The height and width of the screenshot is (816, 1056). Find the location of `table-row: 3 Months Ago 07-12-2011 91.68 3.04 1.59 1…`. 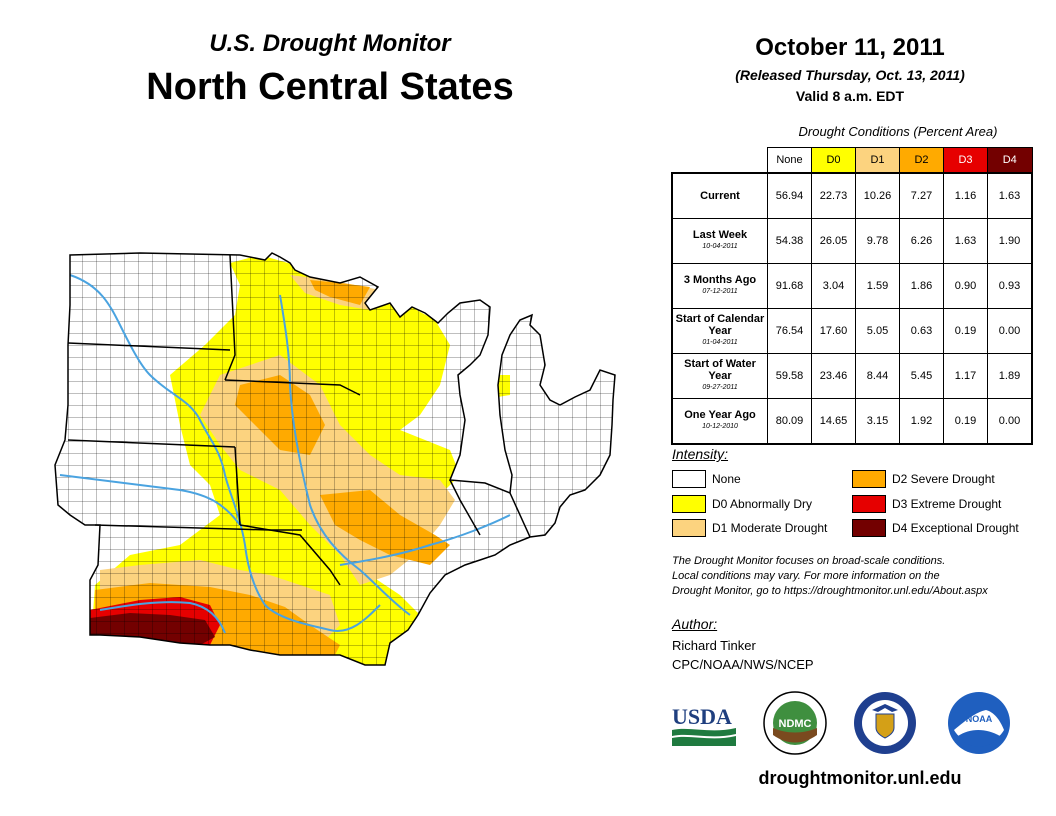

table-row: 3 Months Ago 07-12-2011 91.68 3.04 1.59 1… is located at coordinates (852, 286).